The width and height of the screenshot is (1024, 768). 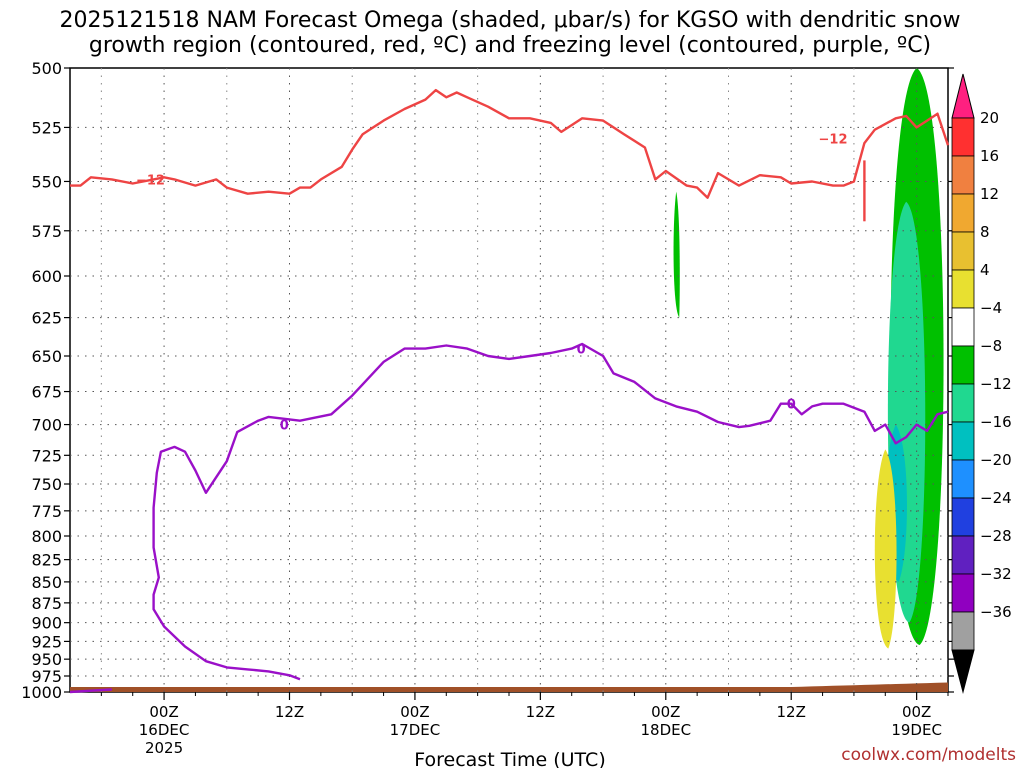 I want to click on y-tick-label-825: 825, so click(x=46, y=560).